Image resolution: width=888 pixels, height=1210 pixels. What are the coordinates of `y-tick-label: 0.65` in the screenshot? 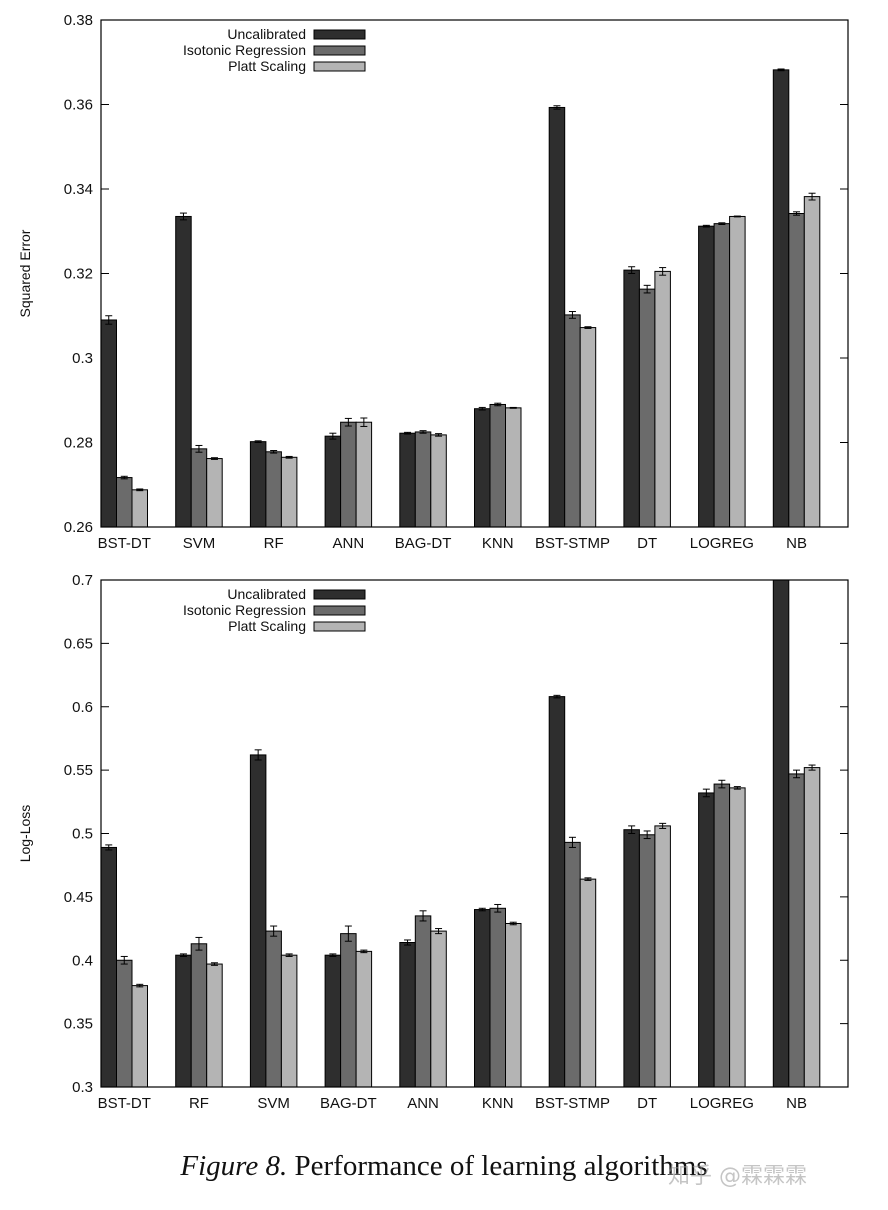 It's located at (78, 643).